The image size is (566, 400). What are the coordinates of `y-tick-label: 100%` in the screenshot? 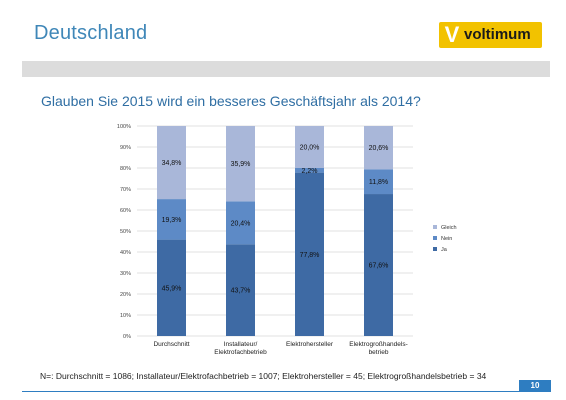 It's located at (124, 127).